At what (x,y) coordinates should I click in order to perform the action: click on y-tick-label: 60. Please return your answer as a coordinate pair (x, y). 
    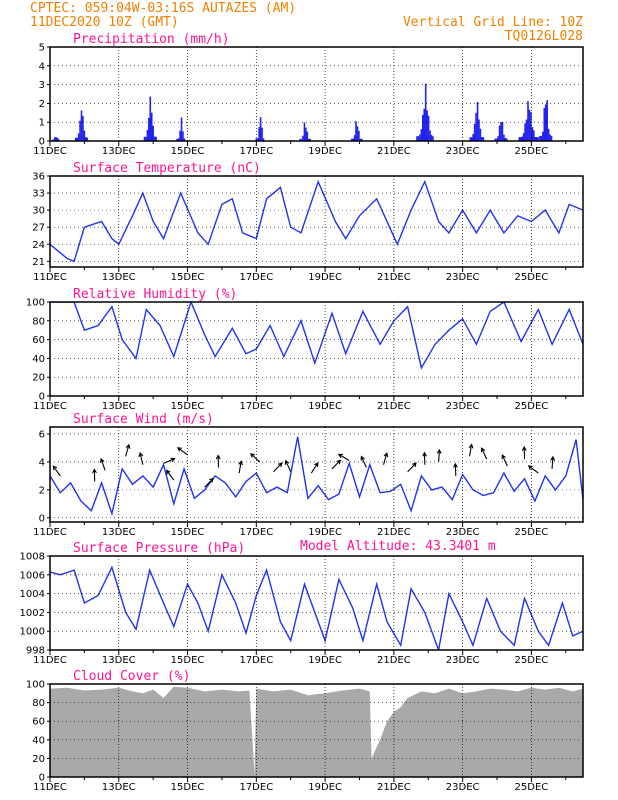
    Looking at the image, I should click on (38, 722).